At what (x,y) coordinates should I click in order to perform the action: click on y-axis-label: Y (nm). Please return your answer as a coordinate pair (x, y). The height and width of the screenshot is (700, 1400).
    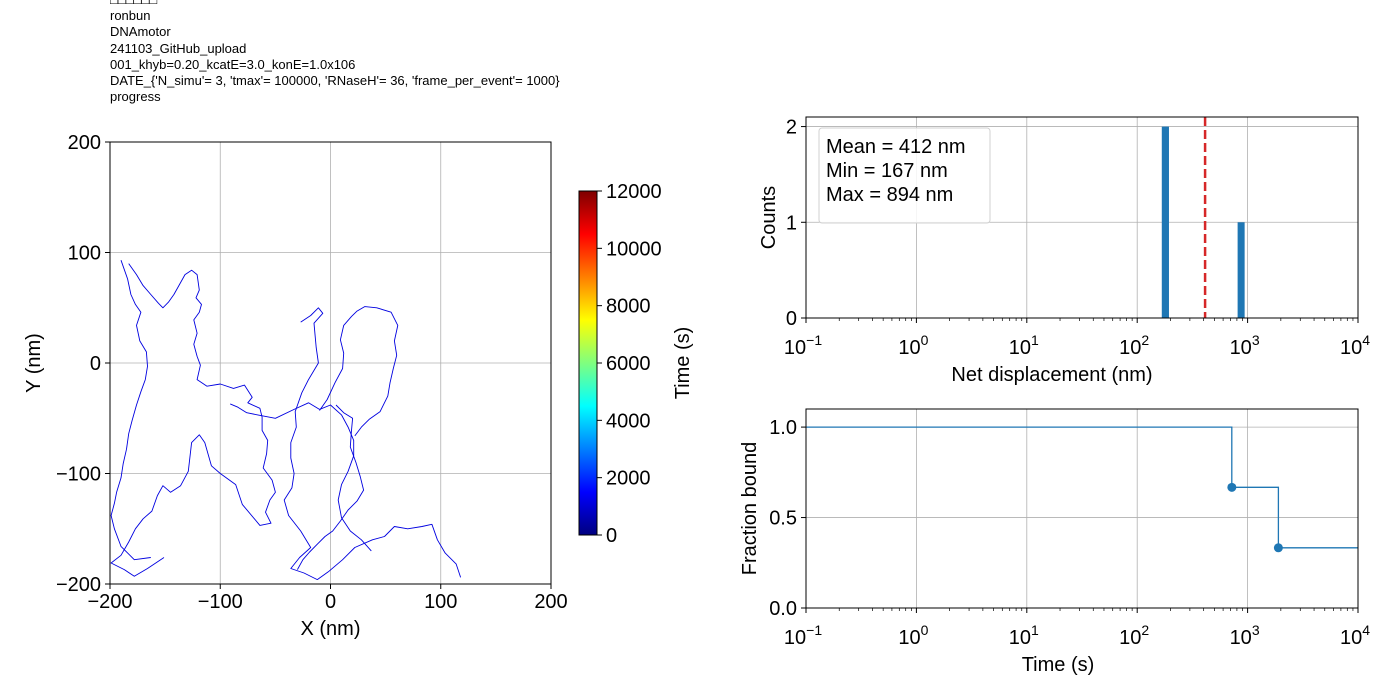
    Looking at the image, I should click on (34, 363).